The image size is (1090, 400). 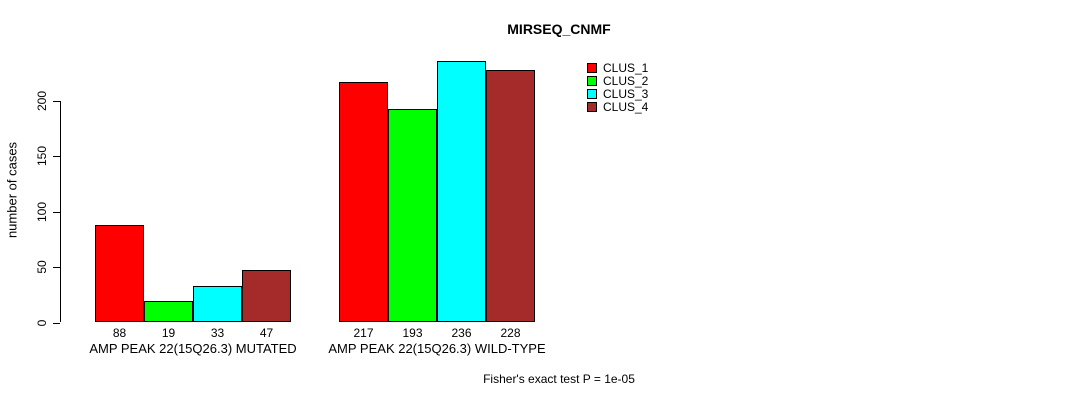 What do you see at coordinates (626, 80) in the screenshot?
I see `legend-item-label: CLUS_2` at bounding box center [626, 80].